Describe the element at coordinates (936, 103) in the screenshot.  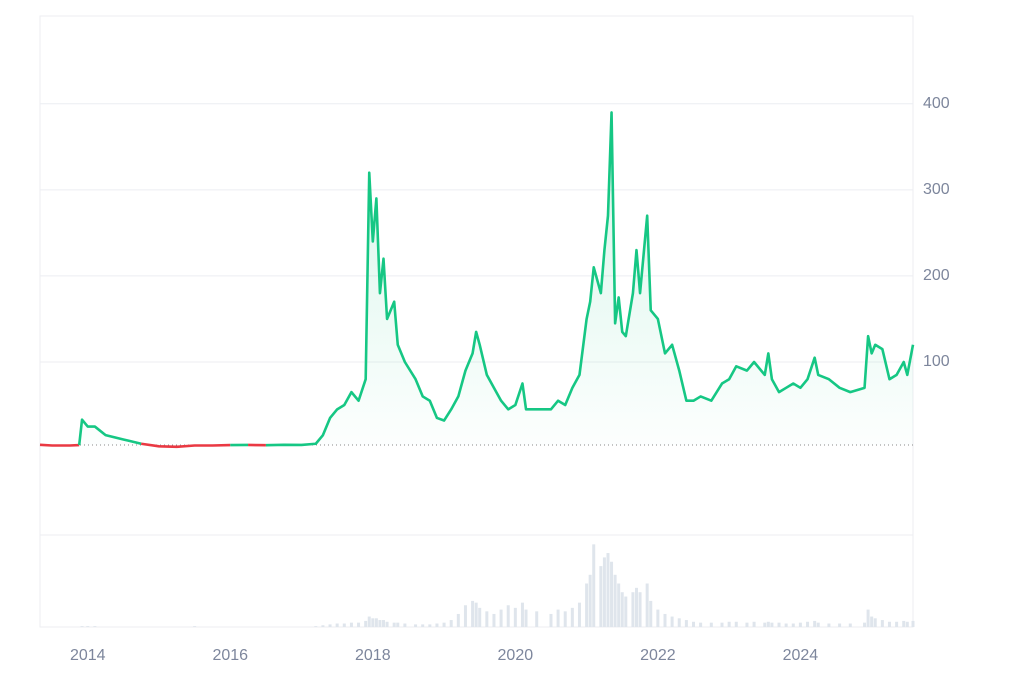
I see `y-tick-label: 400` at that location.